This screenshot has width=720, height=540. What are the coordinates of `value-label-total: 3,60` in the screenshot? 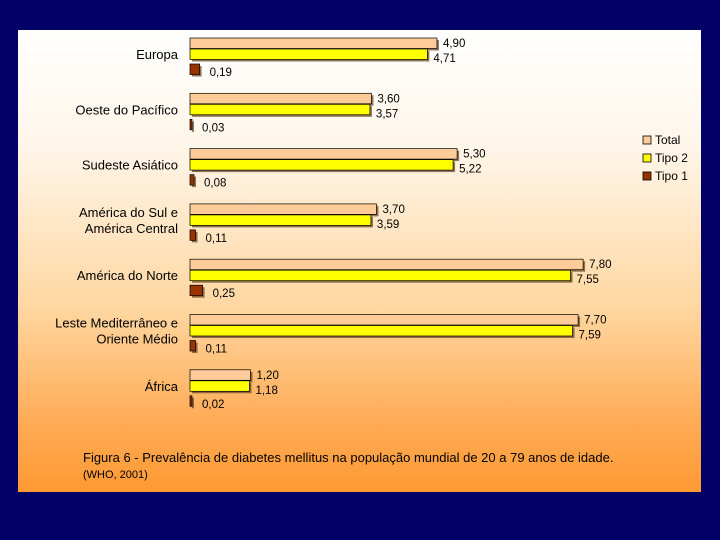 It's located at (388, 99).